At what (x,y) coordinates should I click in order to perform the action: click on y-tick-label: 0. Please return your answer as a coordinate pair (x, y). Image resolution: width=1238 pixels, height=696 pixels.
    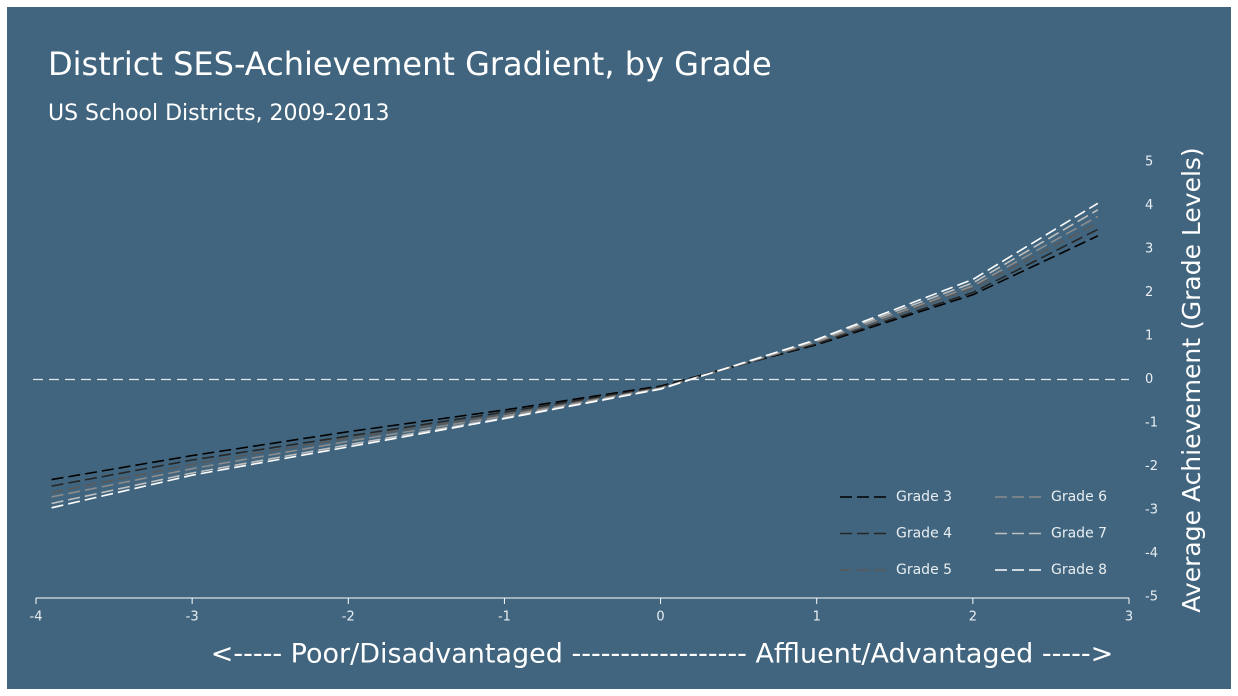
    Looking at the image, I should click on (1149, 379).